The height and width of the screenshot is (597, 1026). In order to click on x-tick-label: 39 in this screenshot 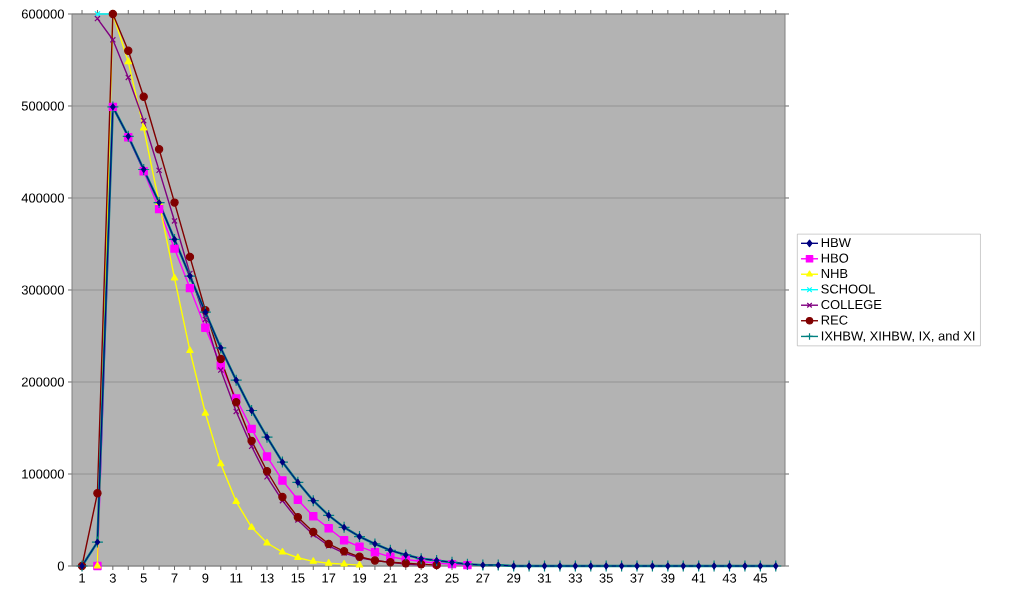, I will do `click(668, 578)`.